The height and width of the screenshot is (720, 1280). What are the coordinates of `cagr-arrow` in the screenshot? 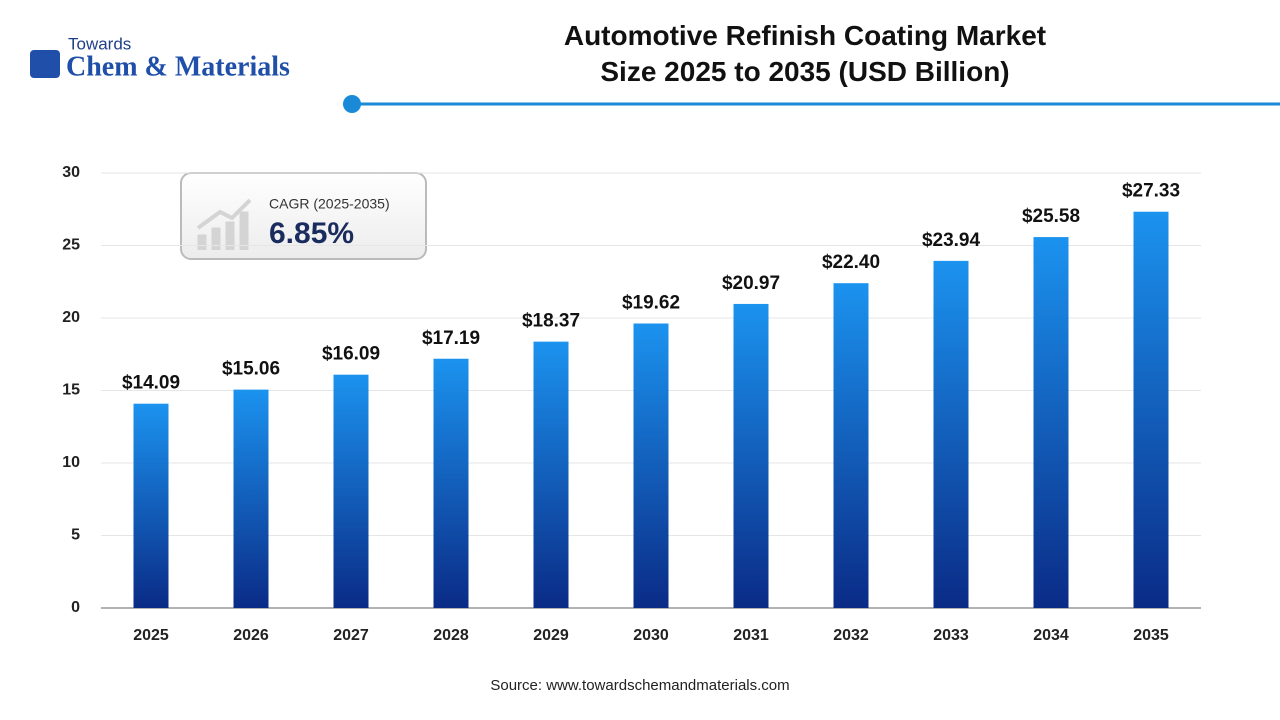 It's located at (224, 214).